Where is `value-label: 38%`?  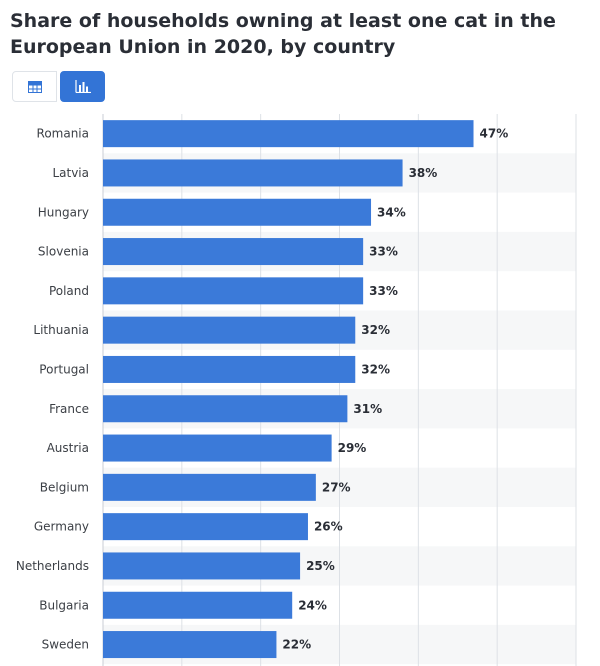
value-label: 38% is located at coordinates (423, 173).